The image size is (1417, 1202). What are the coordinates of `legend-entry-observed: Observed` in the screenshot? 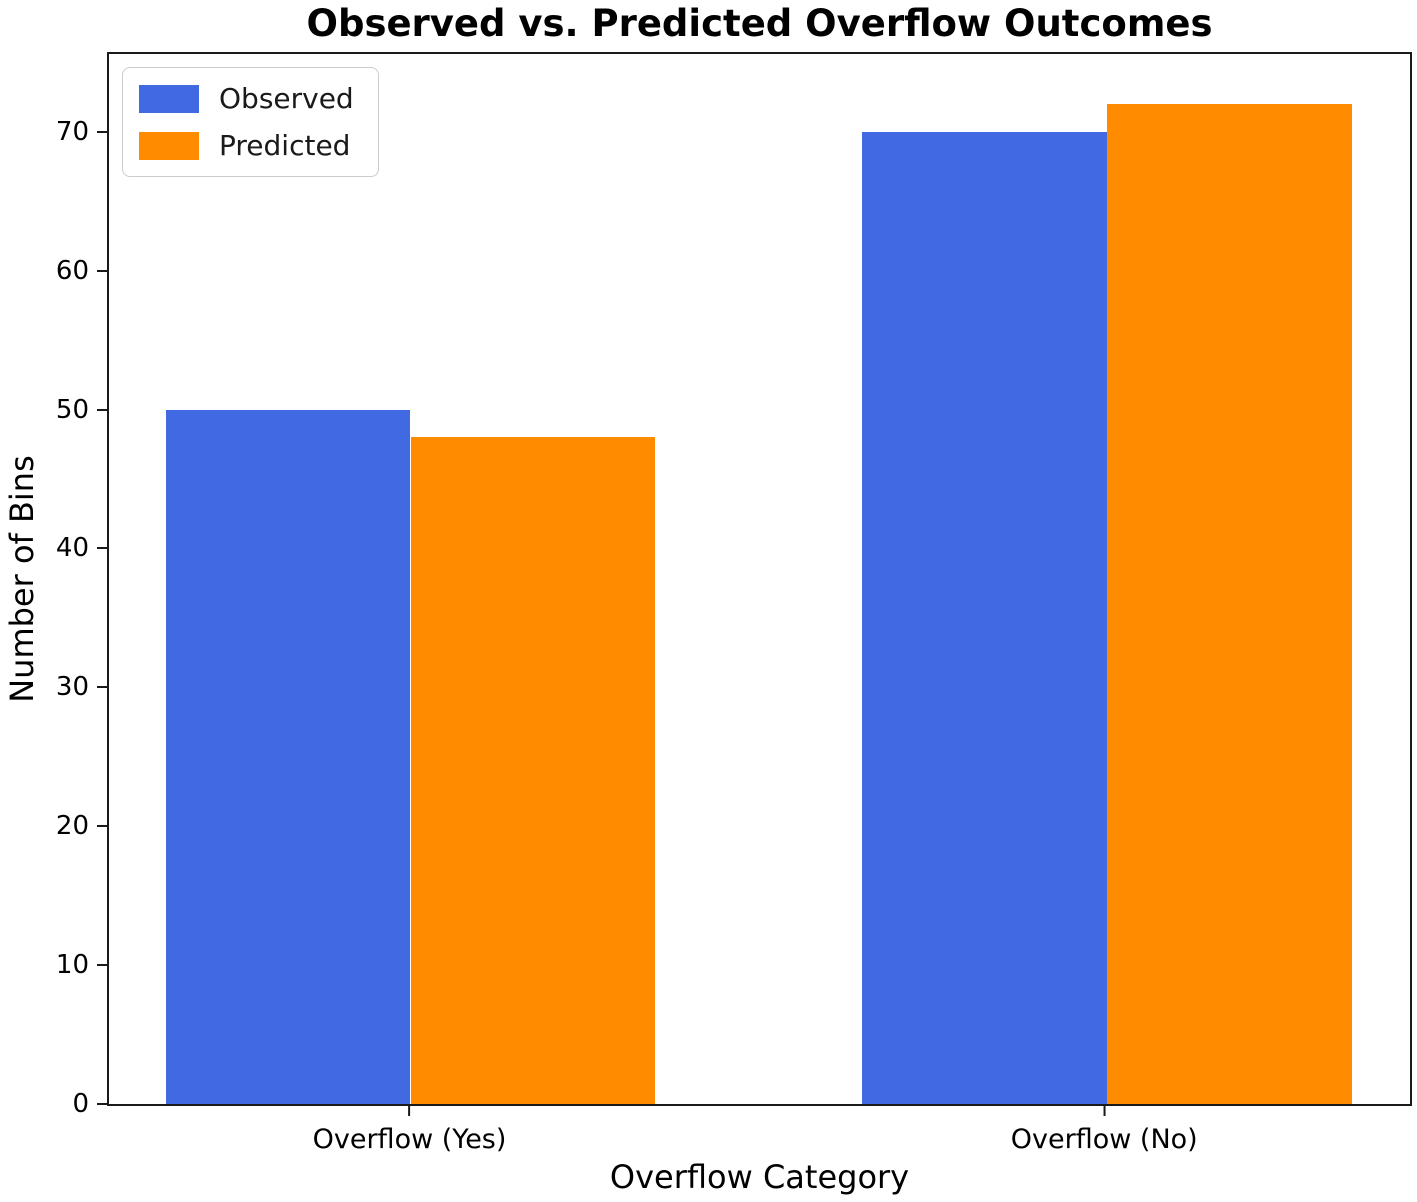 It's located at (246, 98).